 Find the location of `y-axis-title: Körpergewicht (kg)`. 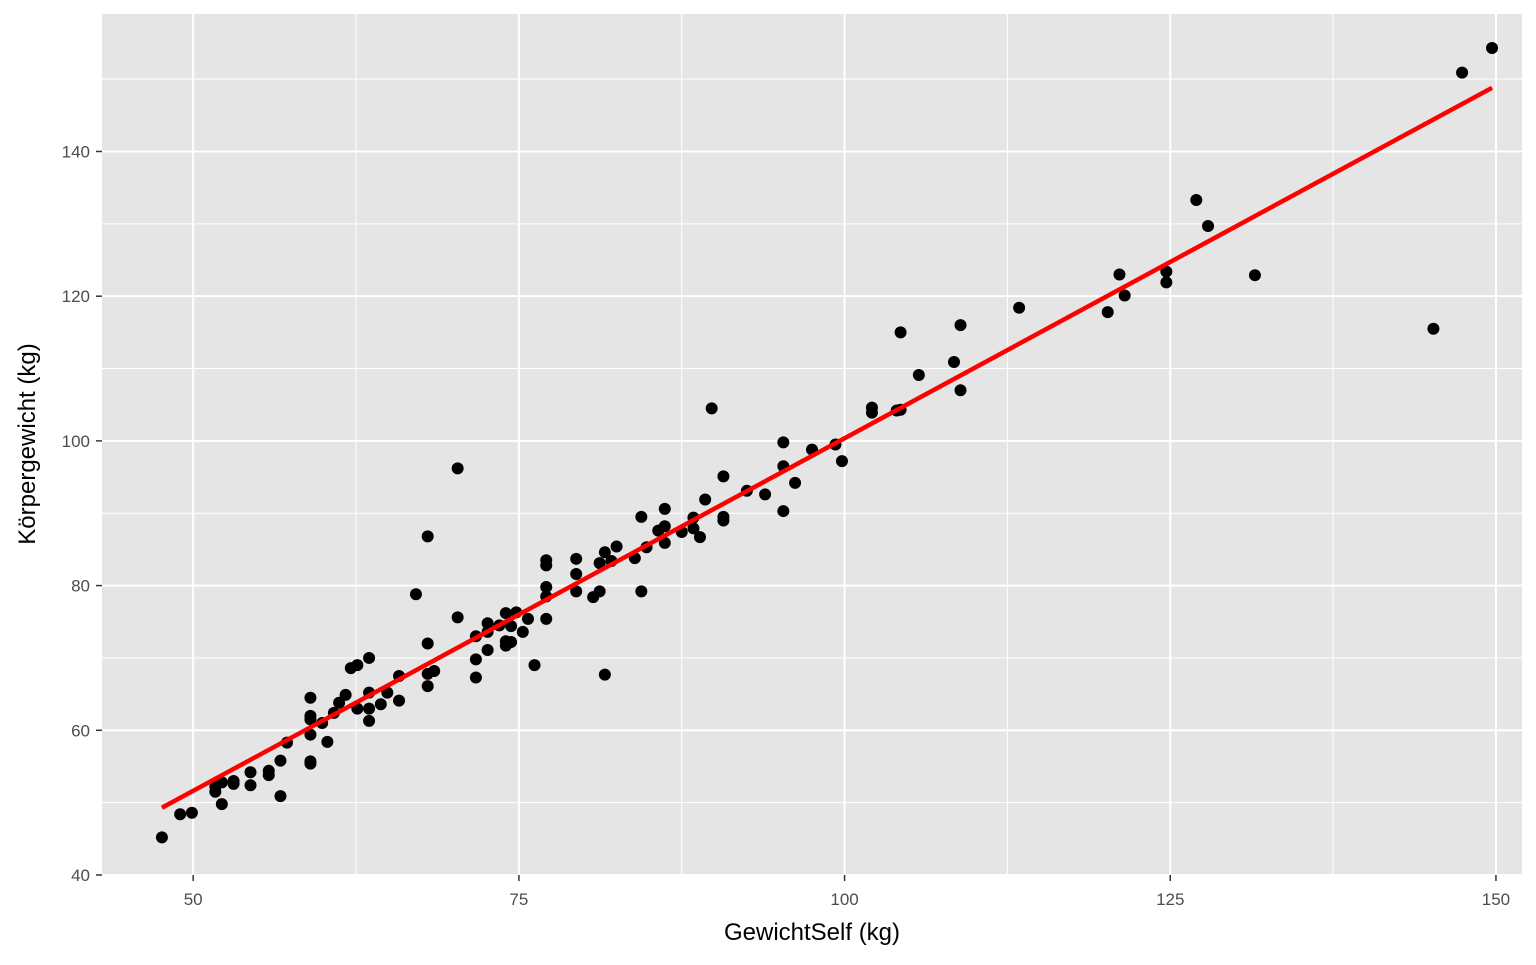

y-axis-title: Körpergewicht (kg) is located at coordinates (27, 443).